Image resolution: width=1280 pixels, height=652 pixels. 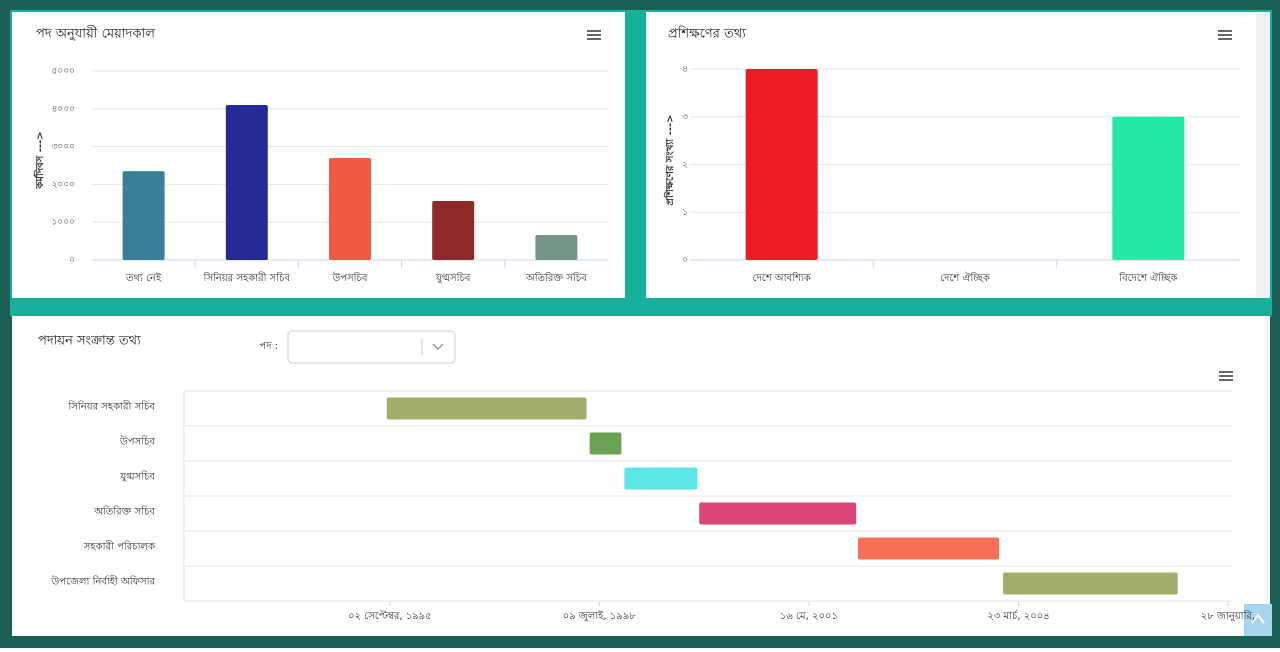 I want to click on y-tick-label: যুগ্মসচিব, so click(x=138, y=477).